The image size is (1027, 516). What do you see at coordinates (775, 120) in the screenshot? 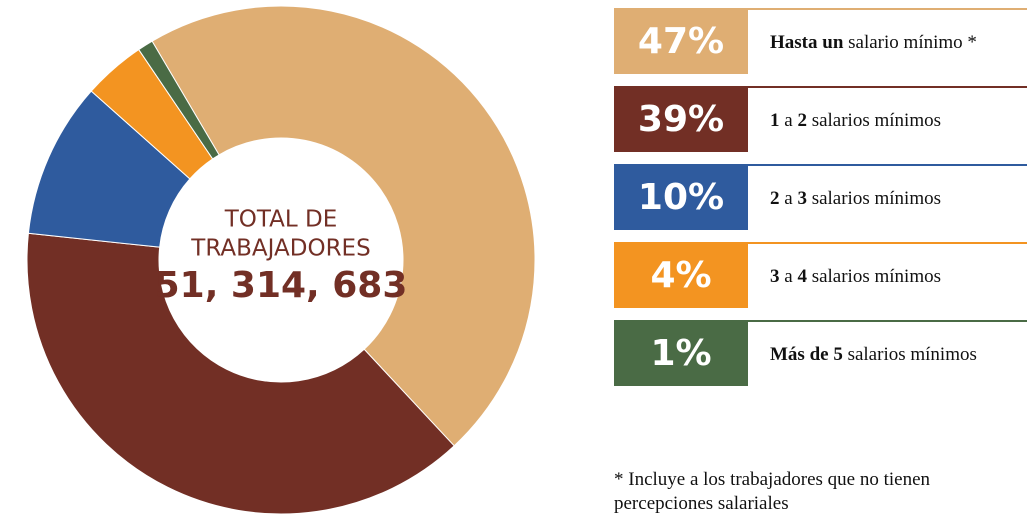
I see `legend-label-part: 1` at bounding box center [775, 120].